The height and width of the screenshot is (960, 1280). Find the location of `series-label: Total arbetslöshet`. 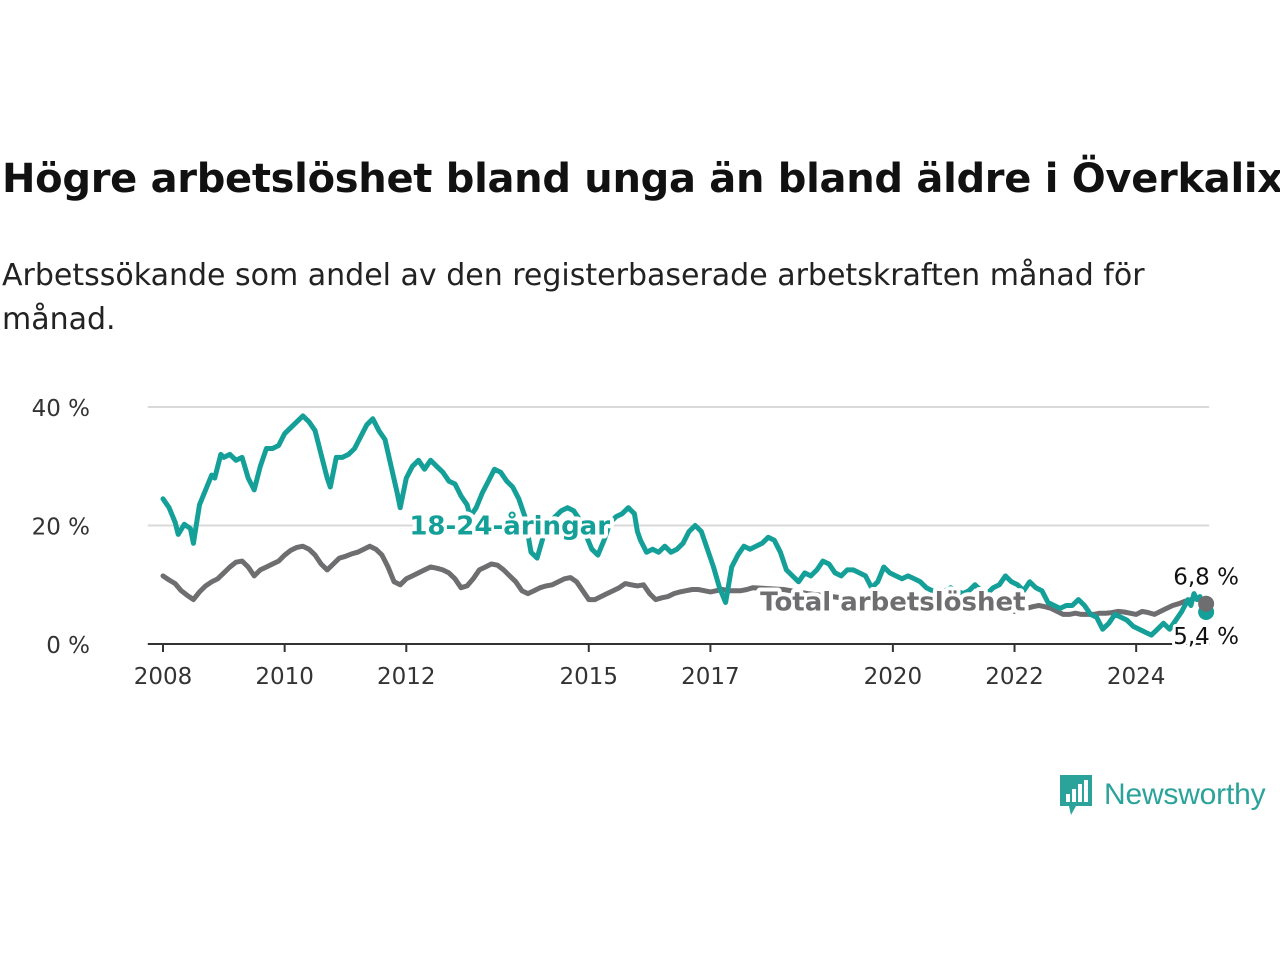

series-label: Total arbetslöshet is located at coordinates (892, 602).